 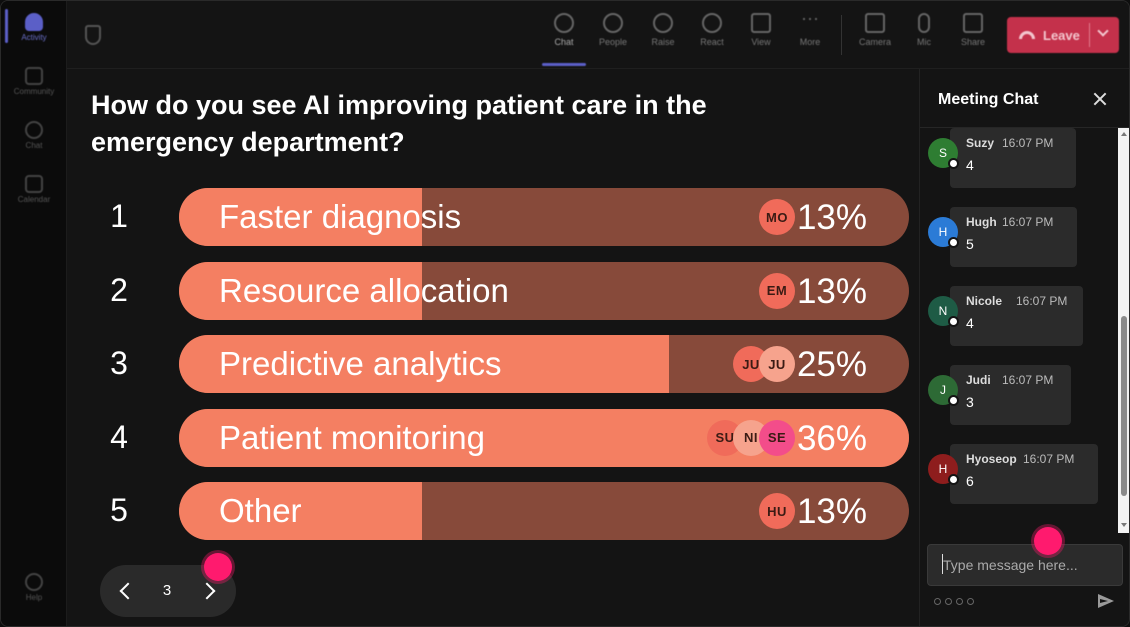 I want to click on option-label: Patient monitoring, so click(x=352, y=437).